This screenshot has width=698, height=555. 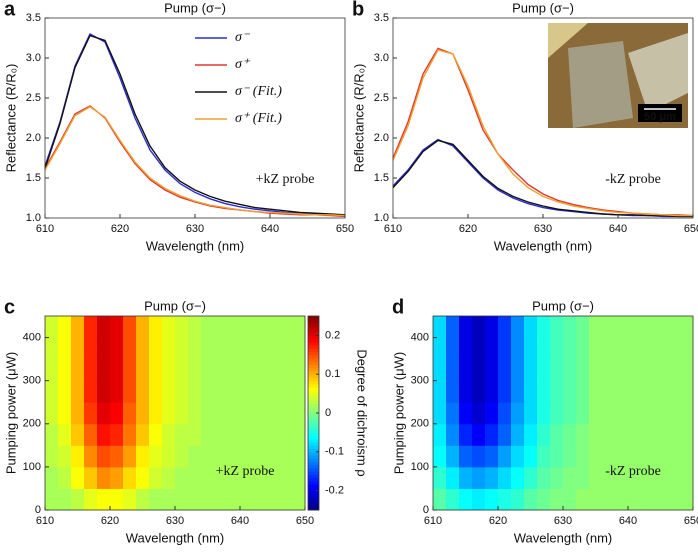 What do you see at coordinates (362, 412) in the screenshot?
I see `colorbar-label: Degree of dichroism ρ` at bounding box center [362, 412].